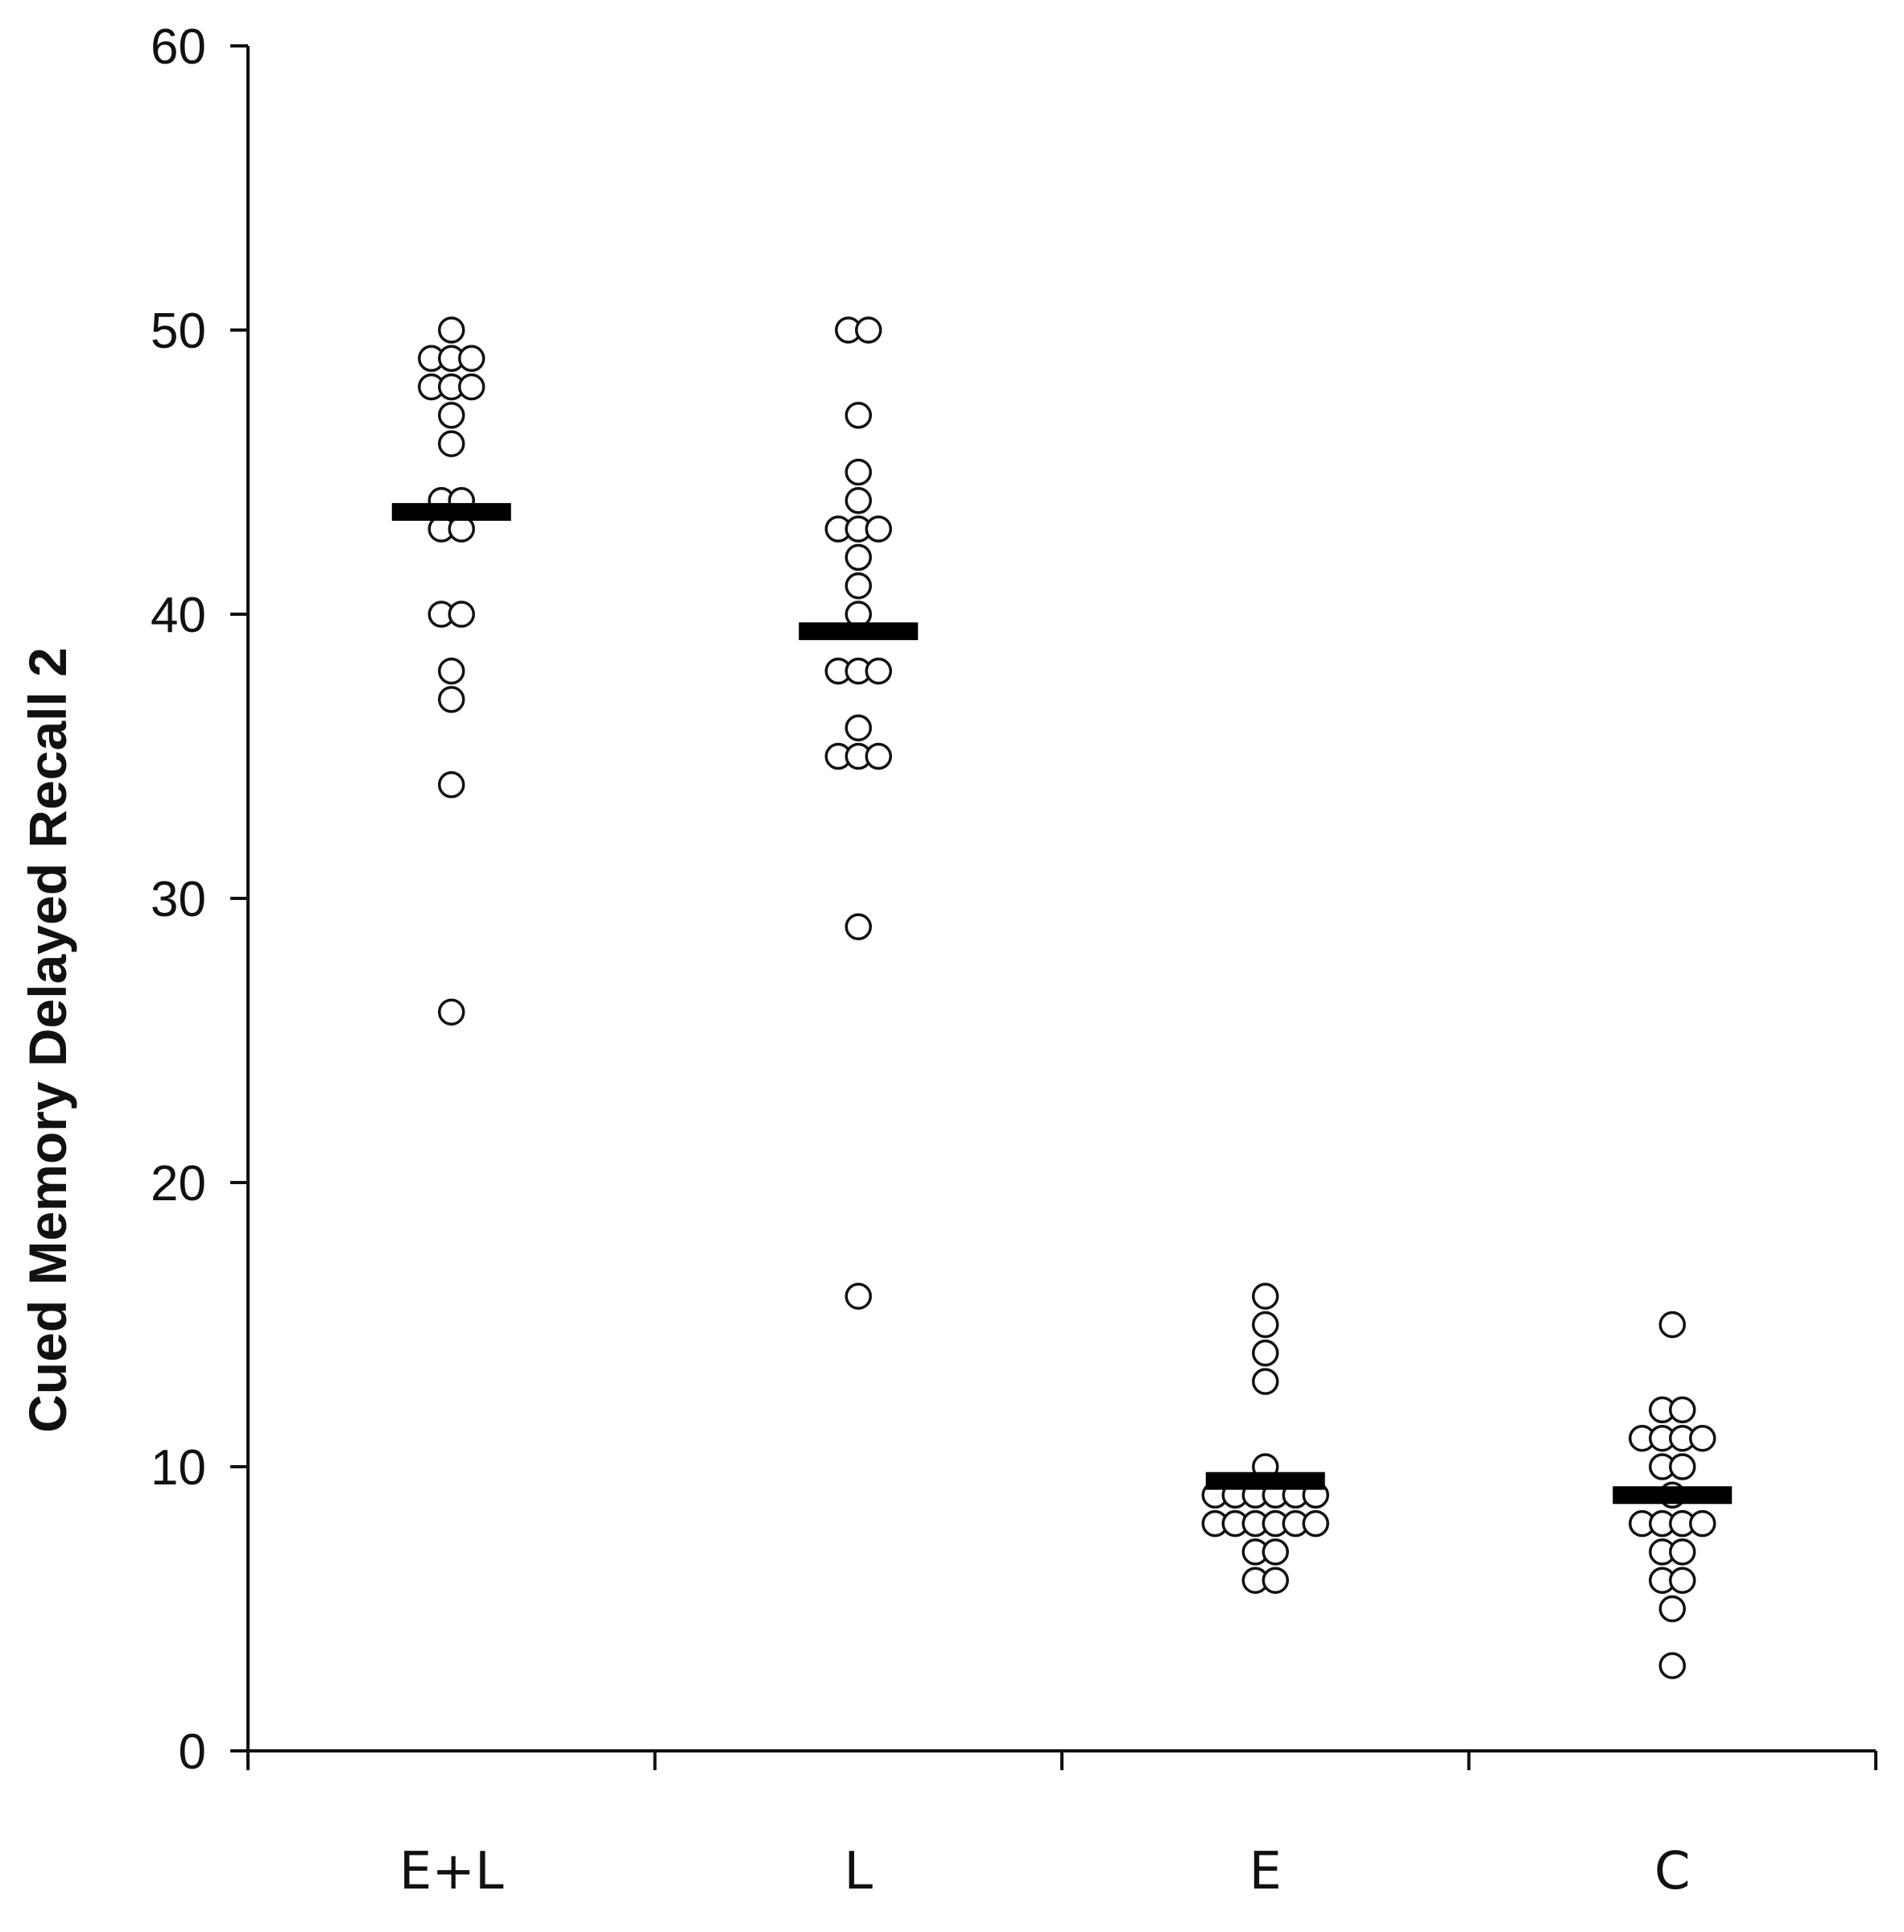  I want to click on y-tick-labels: 0 10 20 30 40 50 60, so click(178, 899).